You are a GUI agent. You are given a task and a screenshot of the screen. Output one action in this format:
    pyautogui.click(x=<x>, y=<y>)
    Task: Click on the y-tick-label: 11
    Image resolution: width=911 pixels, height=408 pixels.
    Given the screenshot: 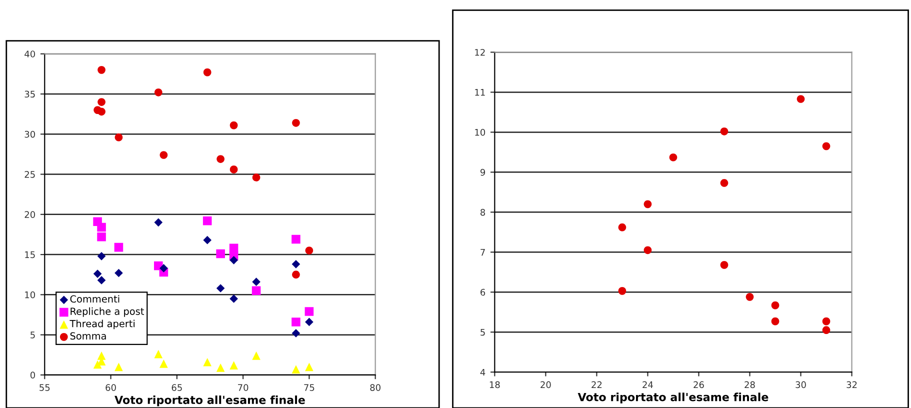 What is the action you would take?
    pyautogui.click(x=480, y=92)
    